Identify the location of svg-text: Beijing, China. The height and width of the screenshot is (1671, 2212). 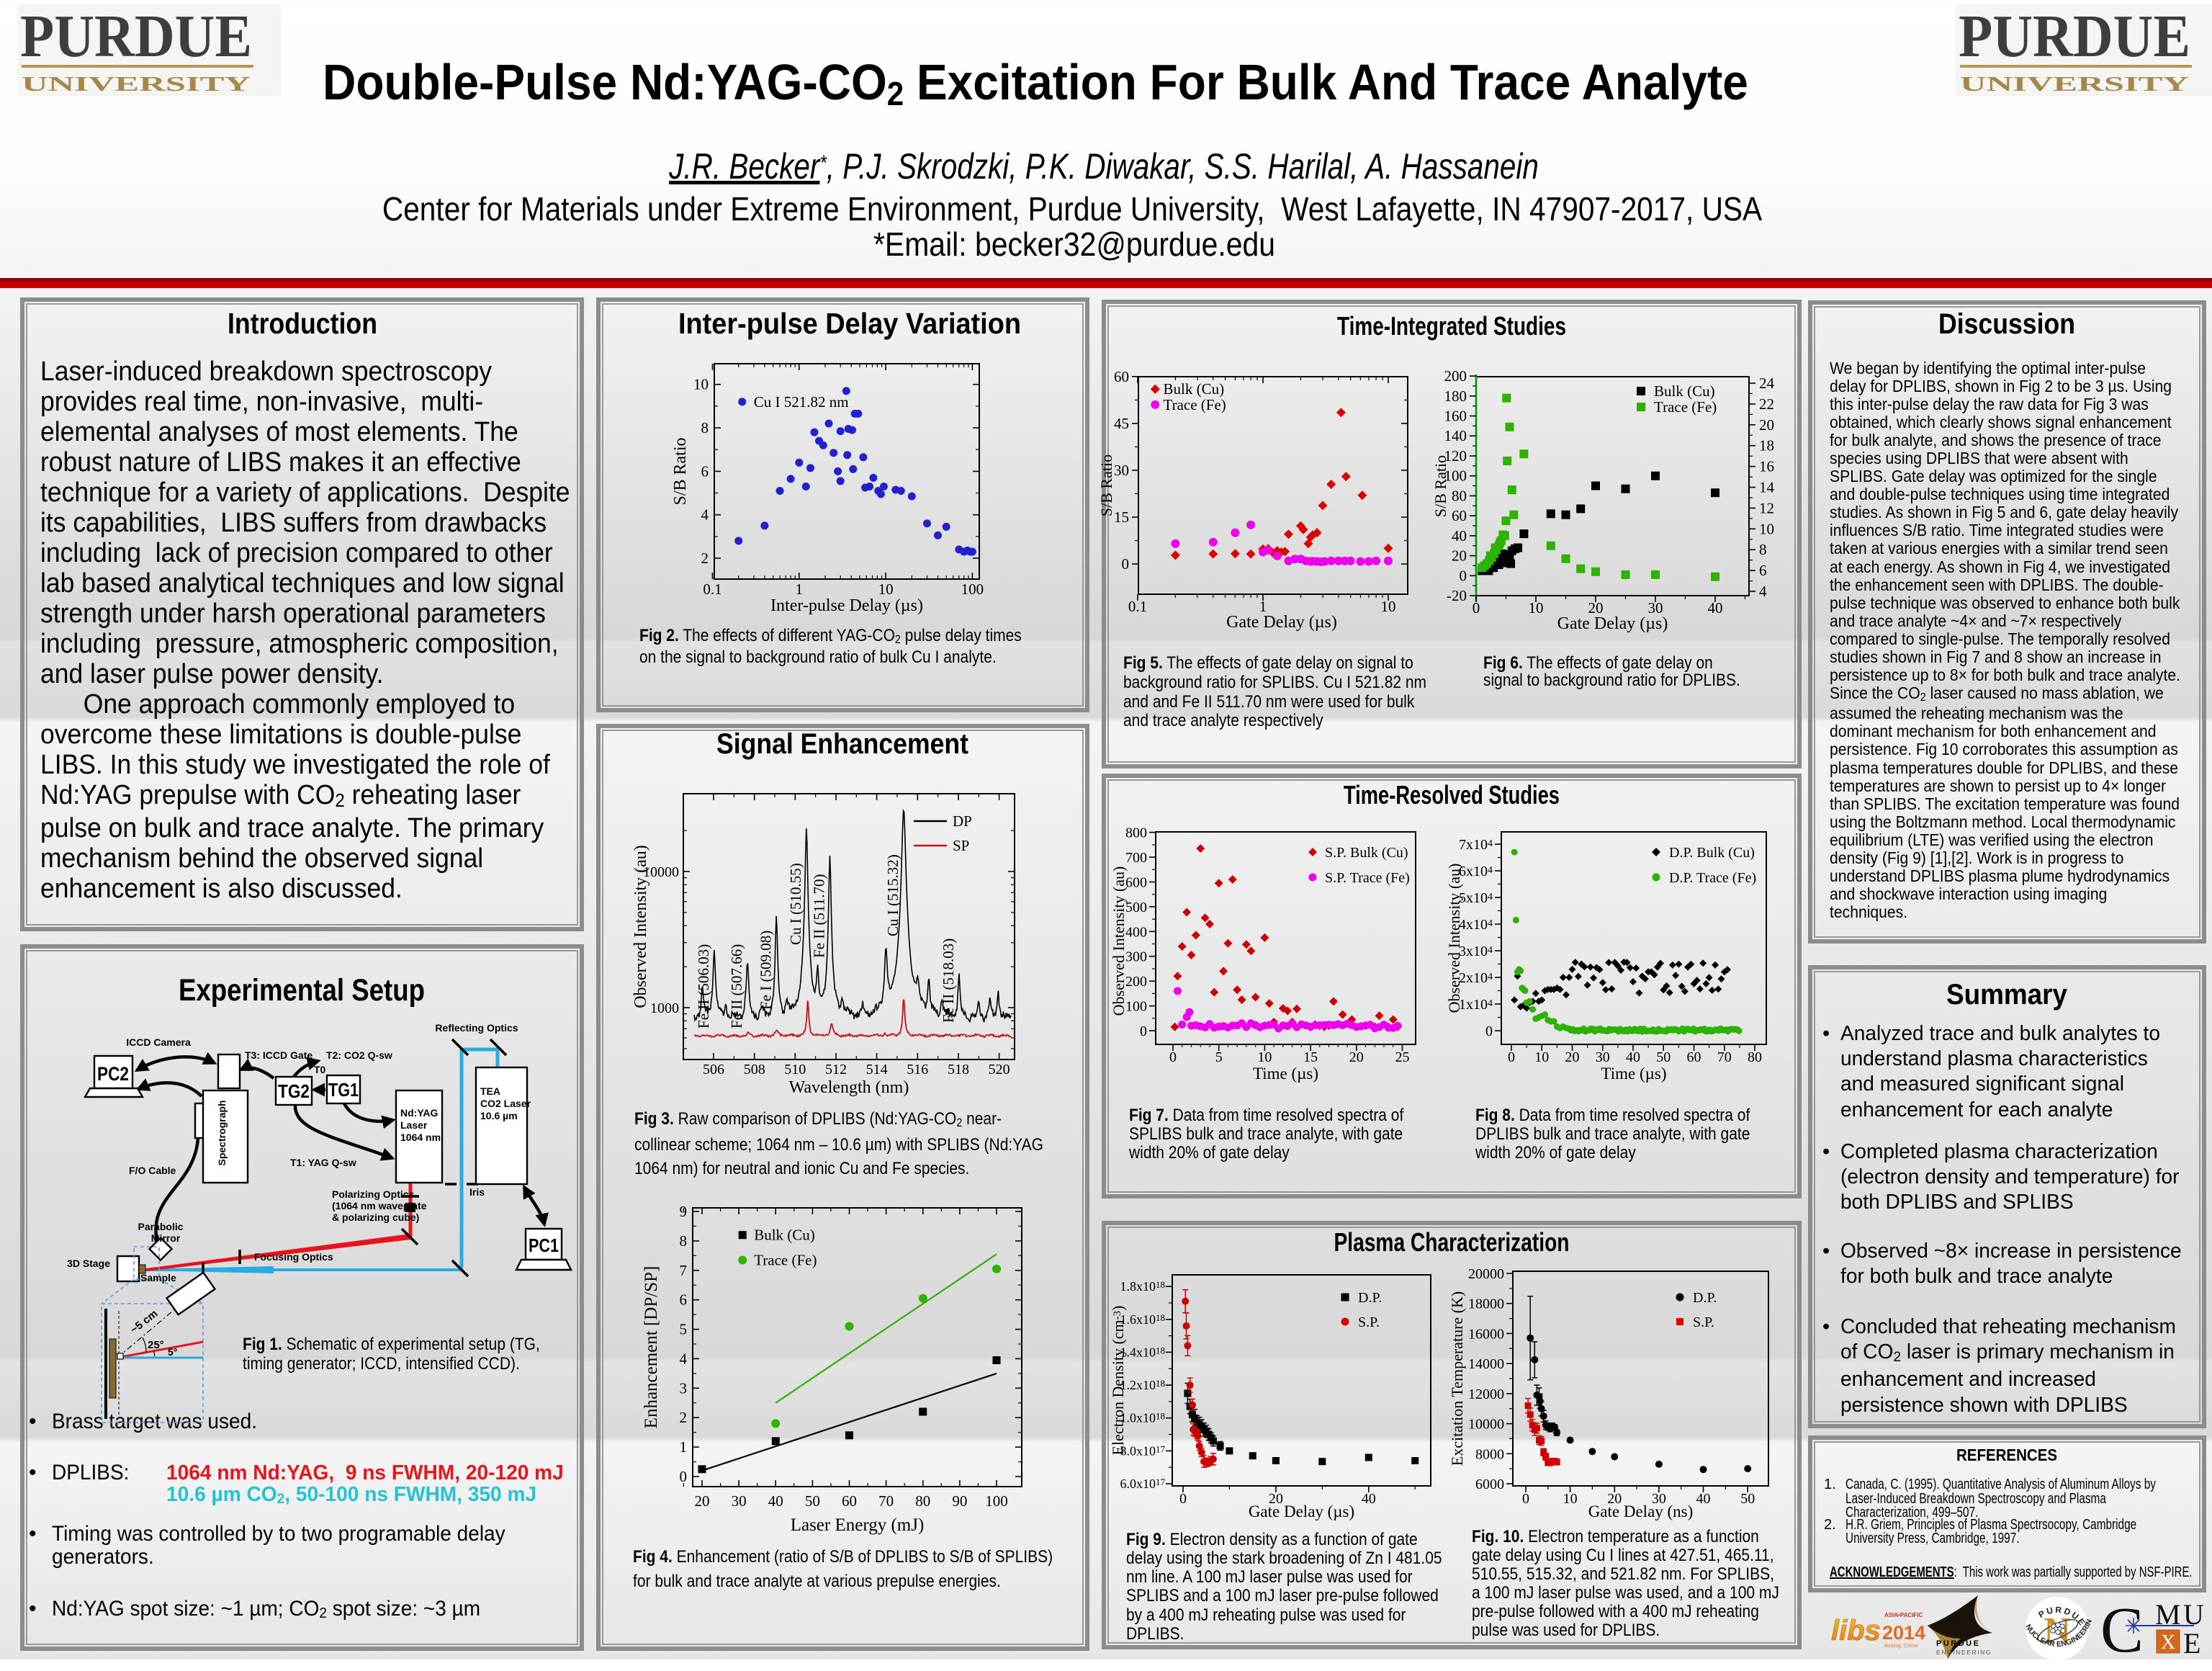
(1901, 1645).